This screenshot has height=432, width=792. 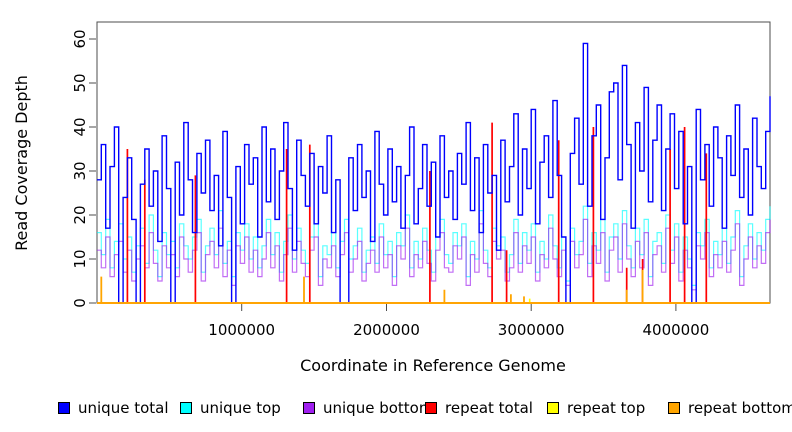 I want to click on y-tick-label: 0, so click(x=80, y=303).